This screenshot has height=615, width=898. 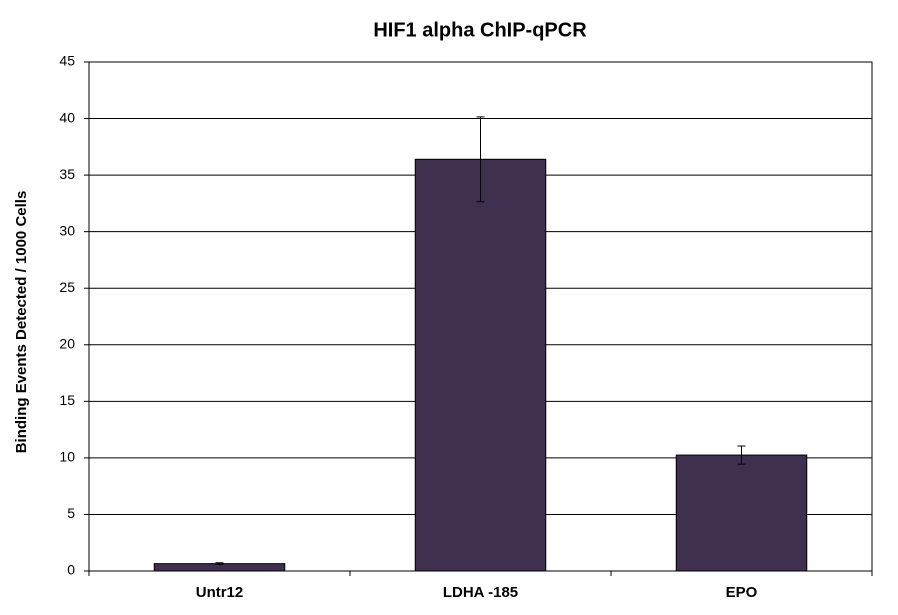 What do you see at coordinates (67, 230) in the screenshot?
I see `y-tick-label: 30` at bounding box center [67, 230].